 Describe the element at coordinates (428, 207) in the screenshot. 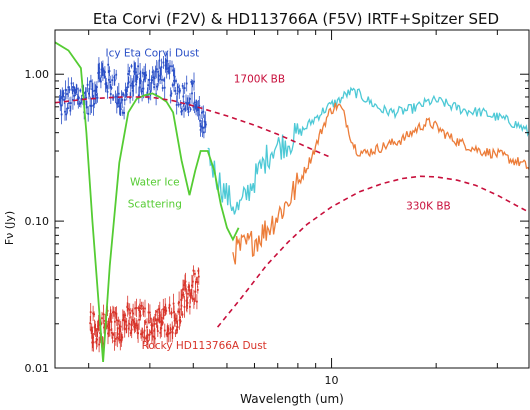

I see `annotation-330k-bb: 330K BB` at that location.